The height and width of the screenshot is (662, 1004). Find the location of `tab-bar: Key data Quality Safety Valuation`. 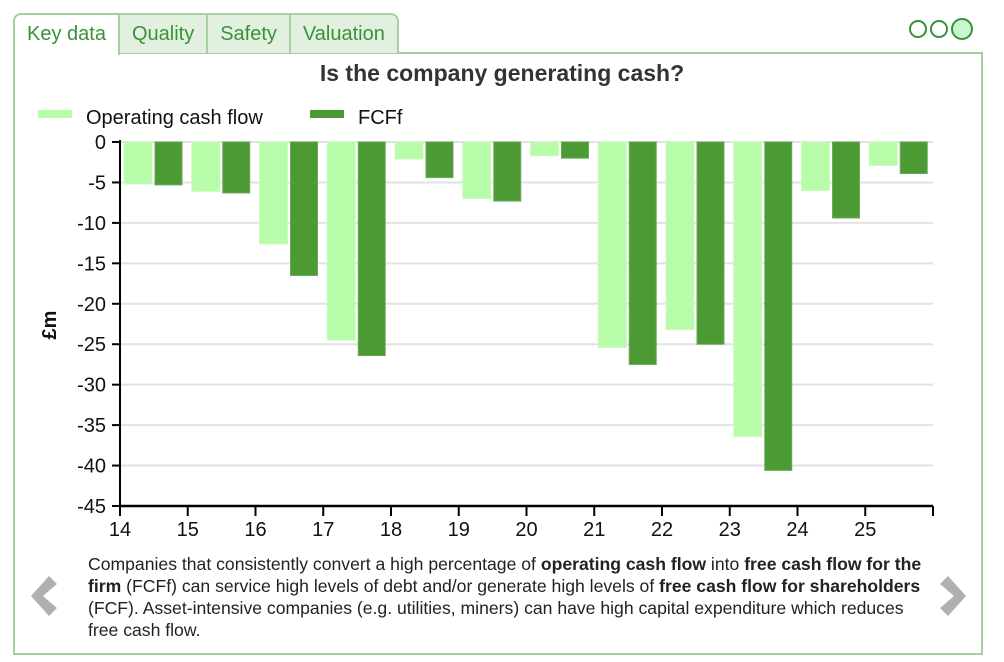

tab-bar: Key data Quality Safety Valuation is located at coordinates (206, 34).